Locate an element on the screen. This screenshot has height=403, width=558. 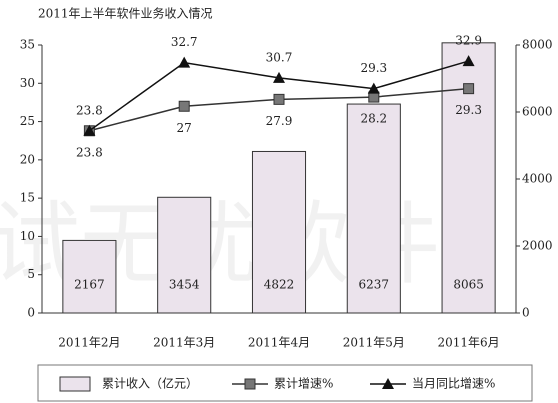
line-label: 32.9 is located at coordinates (468, 41).